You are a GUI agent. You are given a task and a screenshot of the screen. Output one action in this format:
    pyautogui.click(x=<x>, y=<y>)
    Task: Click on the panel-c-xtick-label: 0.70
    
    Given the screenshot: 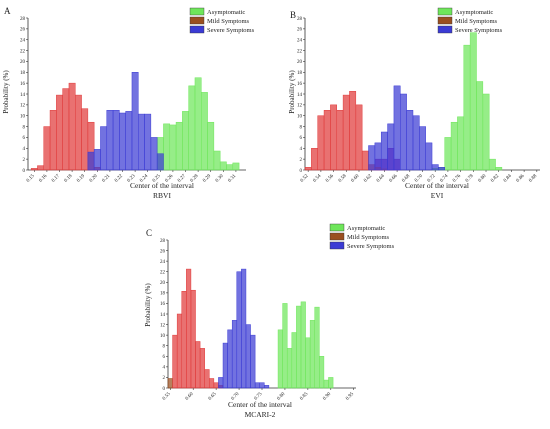 What is the action you would take?
    pyautogui.click(x=236, y=397)
    